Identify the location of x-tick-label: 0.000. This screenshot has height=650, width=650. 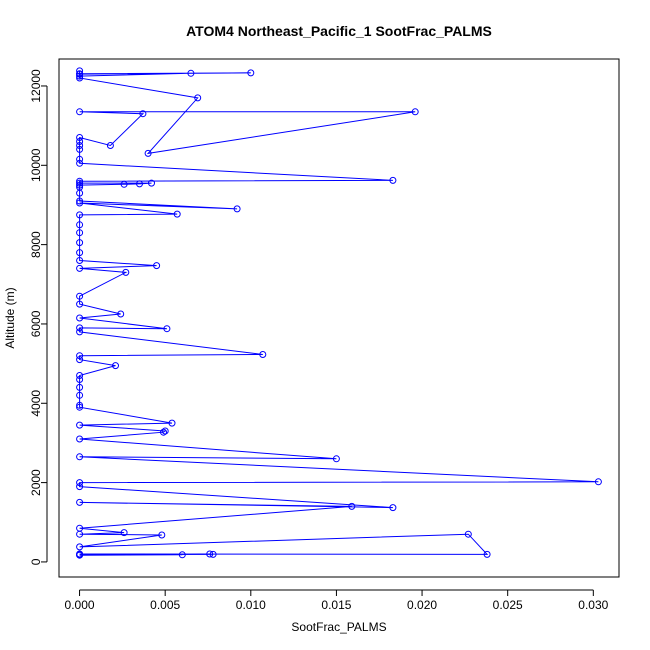
(80, 605).